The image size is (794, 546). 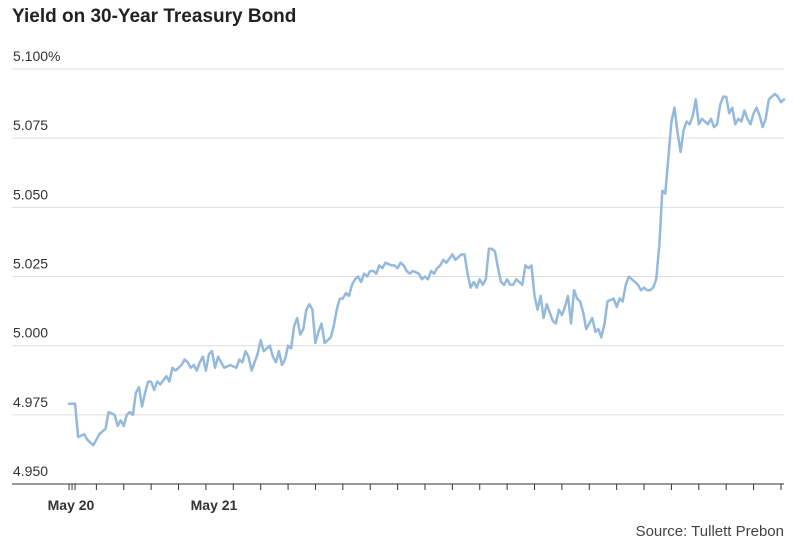 What do you see at coordinates (30, 333) in the screenshot?
I see `y-tick-label: 5.000` at bounding box center [30, 333].